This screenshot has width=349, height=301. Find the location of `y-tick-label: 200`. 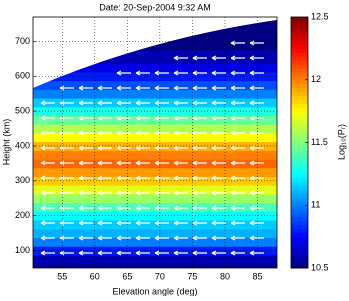

y-tick-label: 200 is located at coordinates (22, 215).